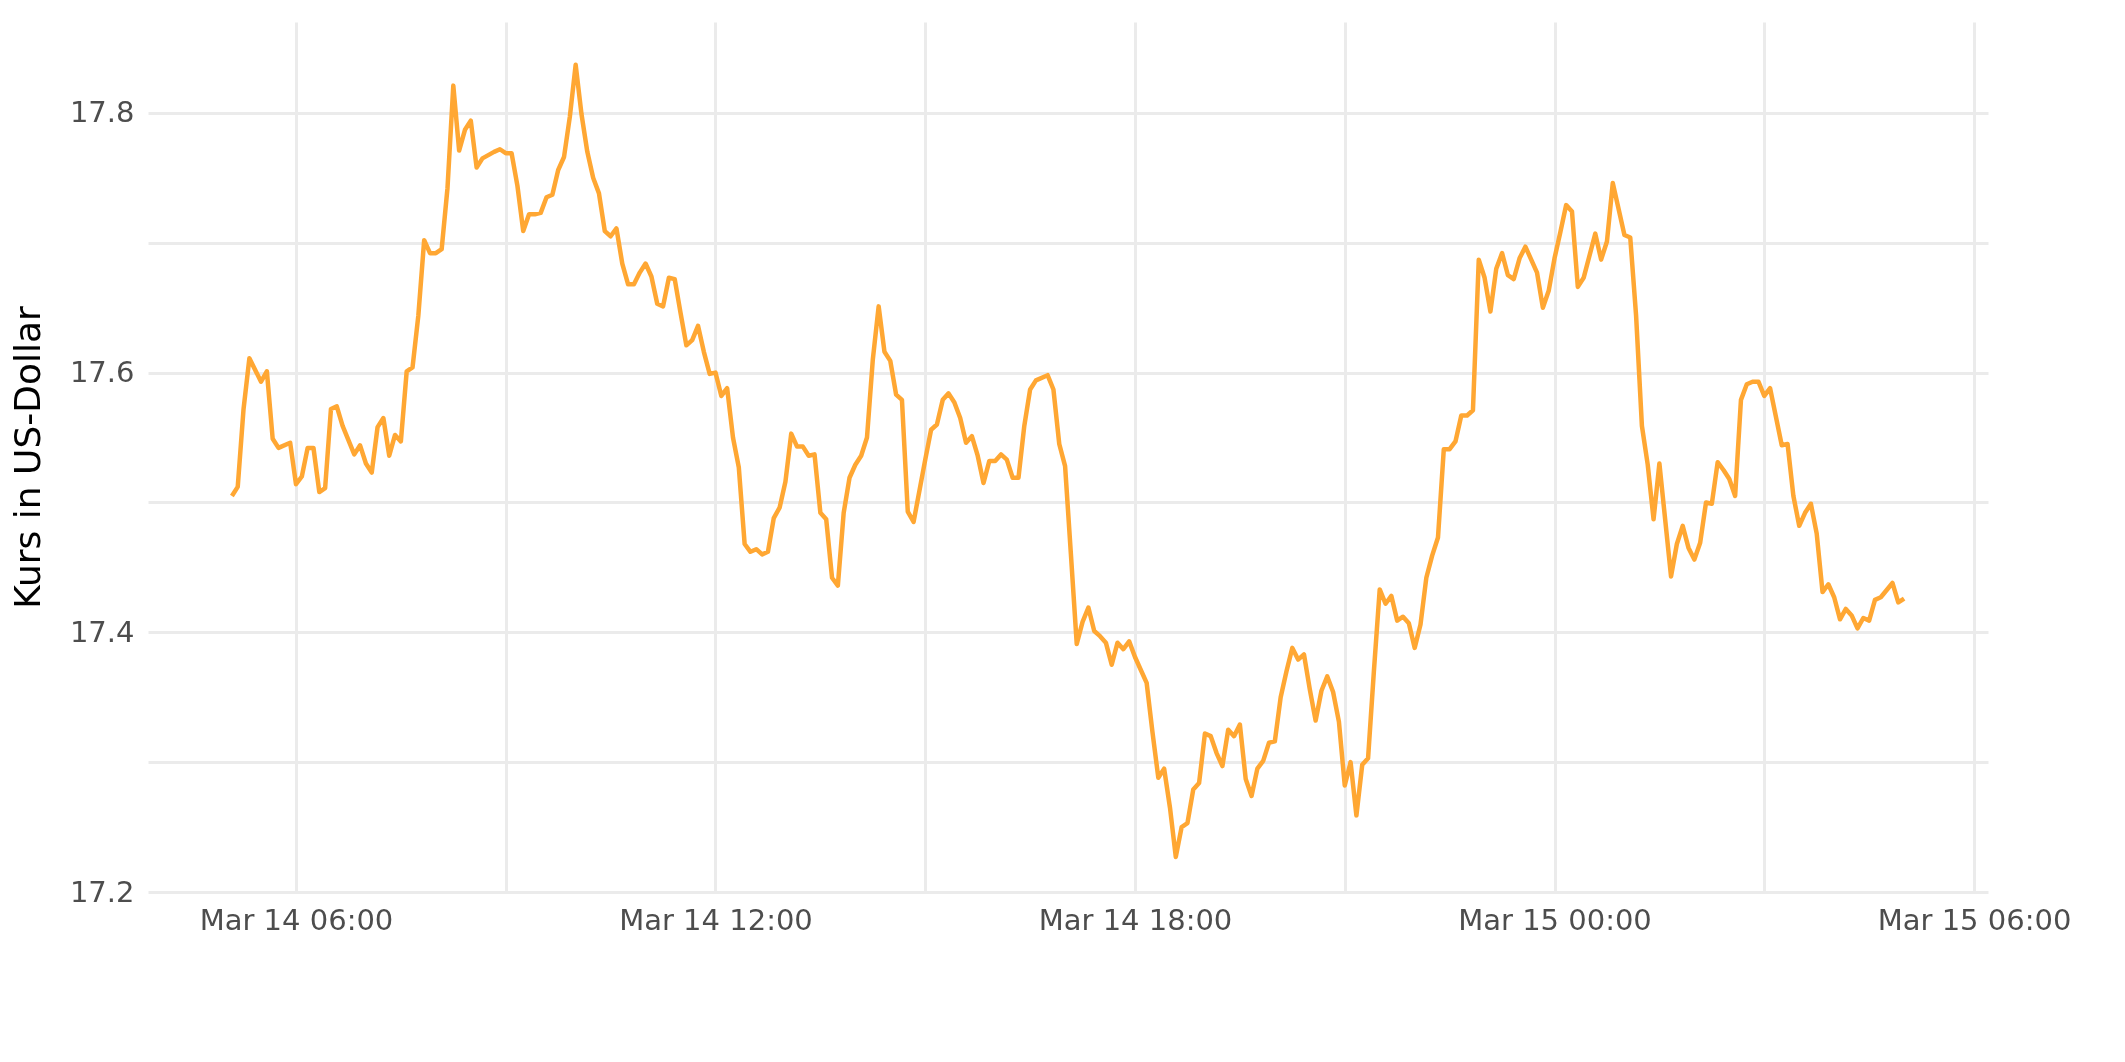  I want to click on y-axis-title: Kurs in US-Dollar, so click(27, 457).